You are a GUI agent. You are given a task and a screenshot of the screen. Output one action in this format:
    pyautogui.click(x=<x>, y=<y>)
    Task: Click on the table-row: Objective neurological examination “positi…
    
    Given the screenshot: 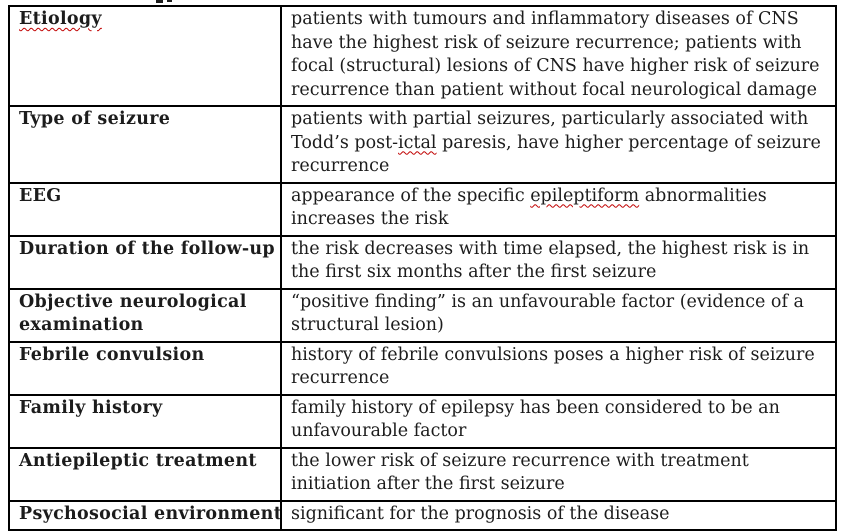 What is the action you would take?
    pyautogui.click(x=422, y=315)
    